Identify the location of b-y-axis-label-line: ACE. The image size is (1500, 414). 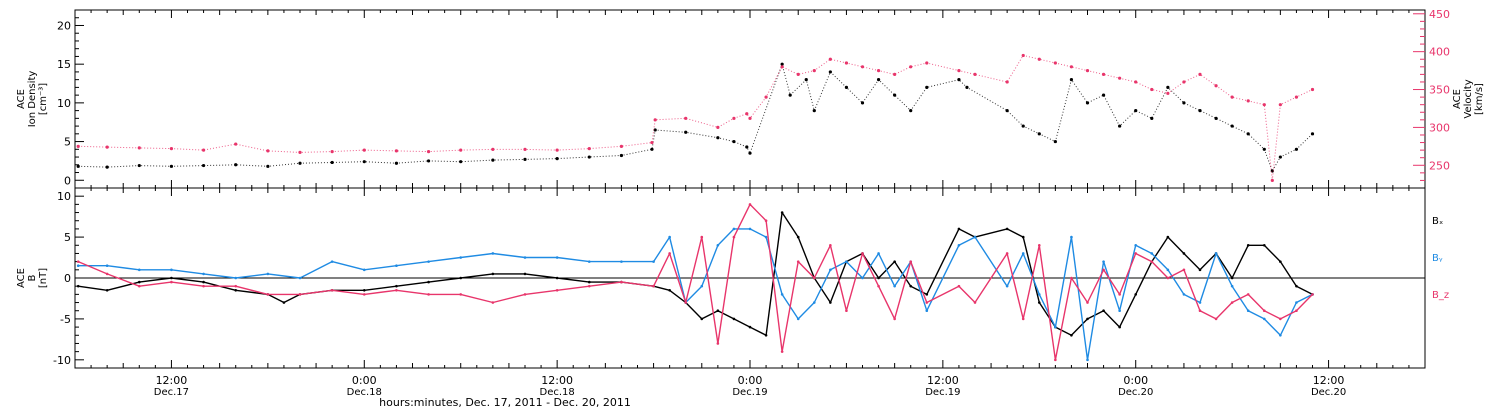
(21, 278).